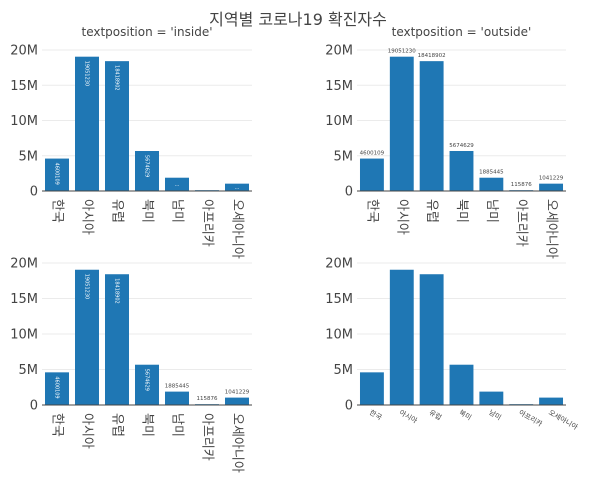  What do you see at coordinates (462, 32) in the screenshot?
I see `subplot-title: textposition = 'outside'` at bounding box center [462, 32].